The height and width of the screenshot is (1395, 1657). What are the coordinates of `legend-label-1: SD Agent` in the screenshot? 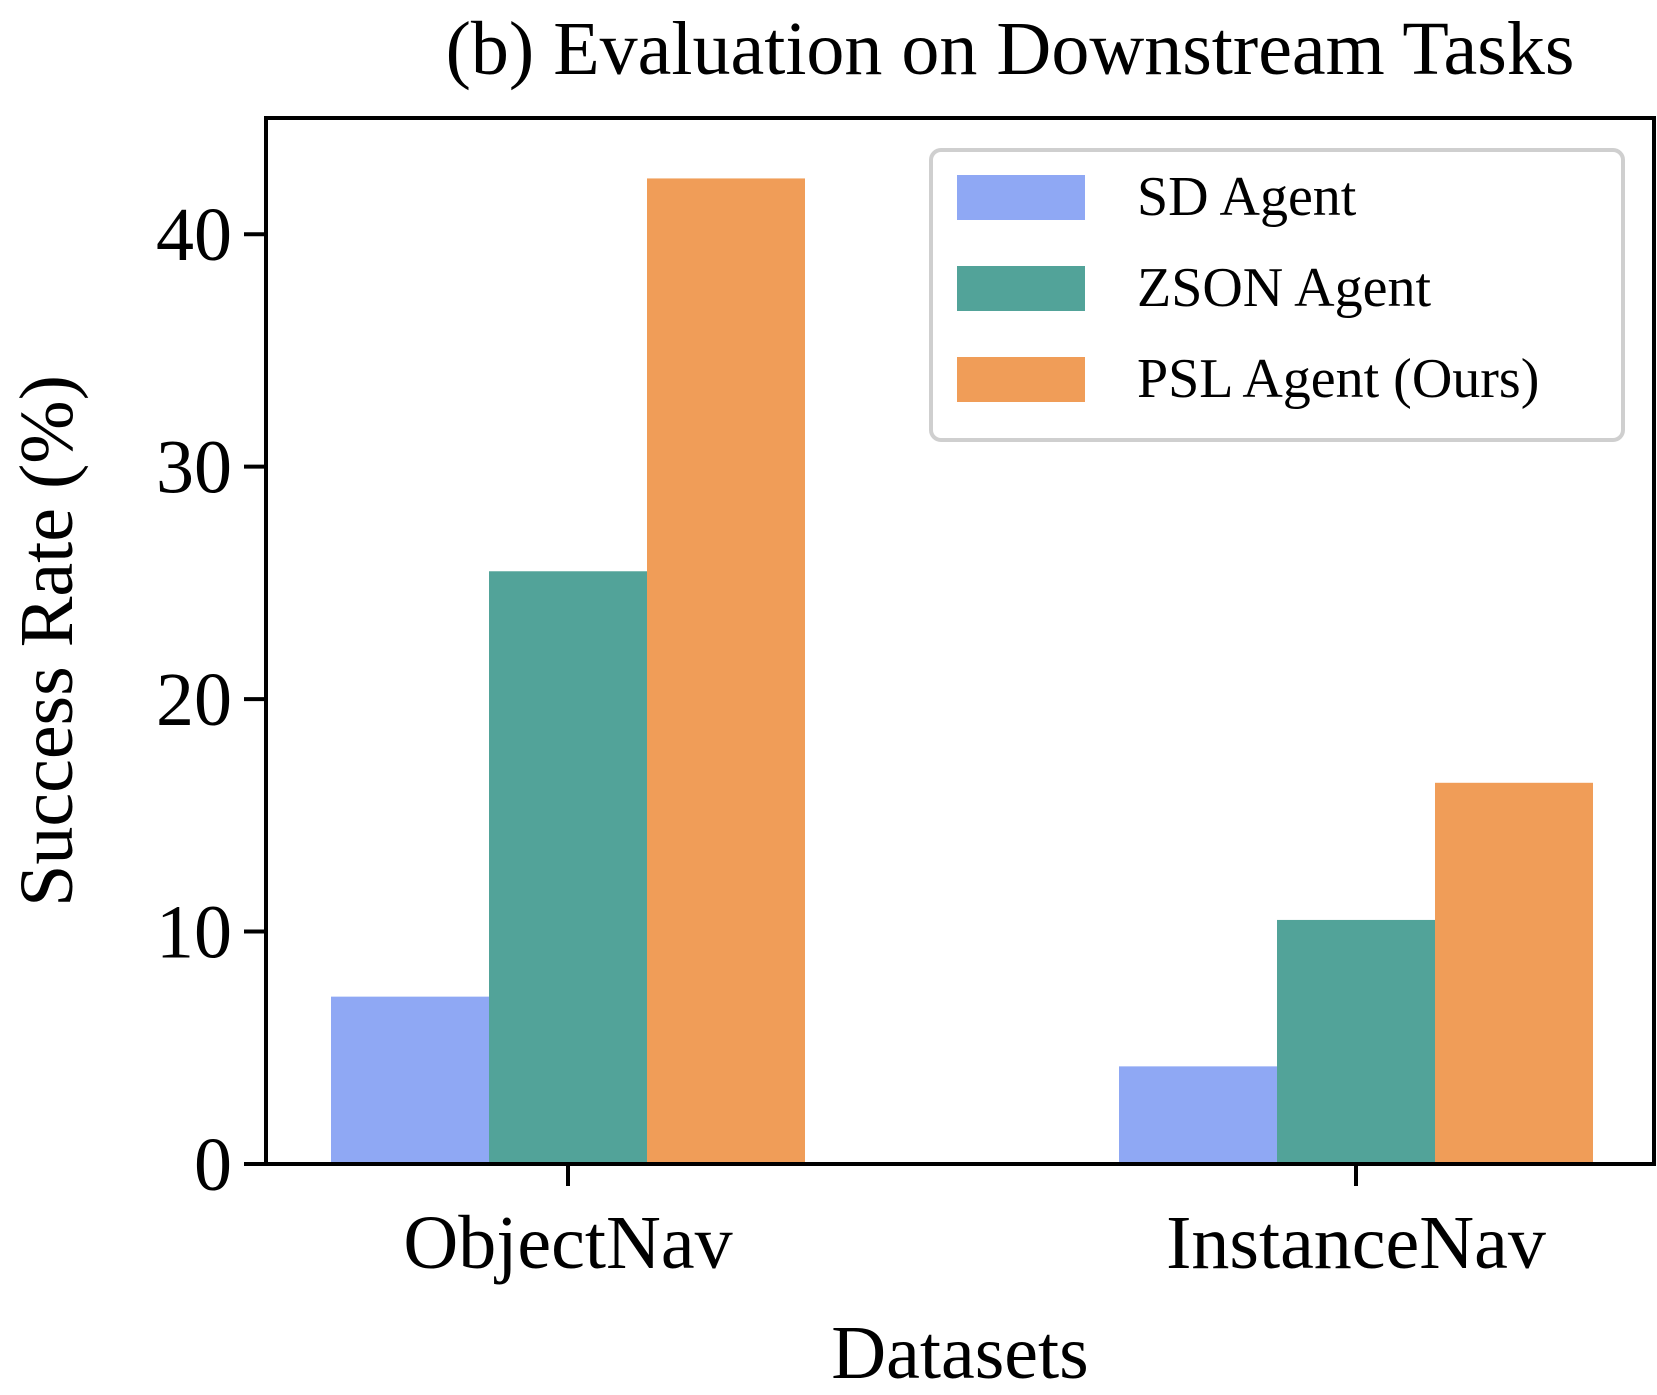 It's located at (1247, 197).